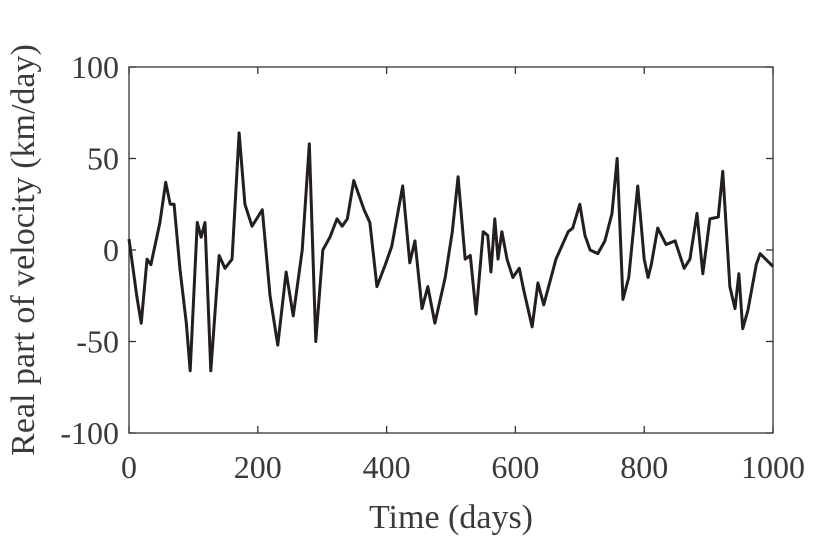 The width and height of the screenshot is (814, 548). Describe the element at coordinates (644, 467) in the screenshot. I see `x-tick-label: 800` at that location.